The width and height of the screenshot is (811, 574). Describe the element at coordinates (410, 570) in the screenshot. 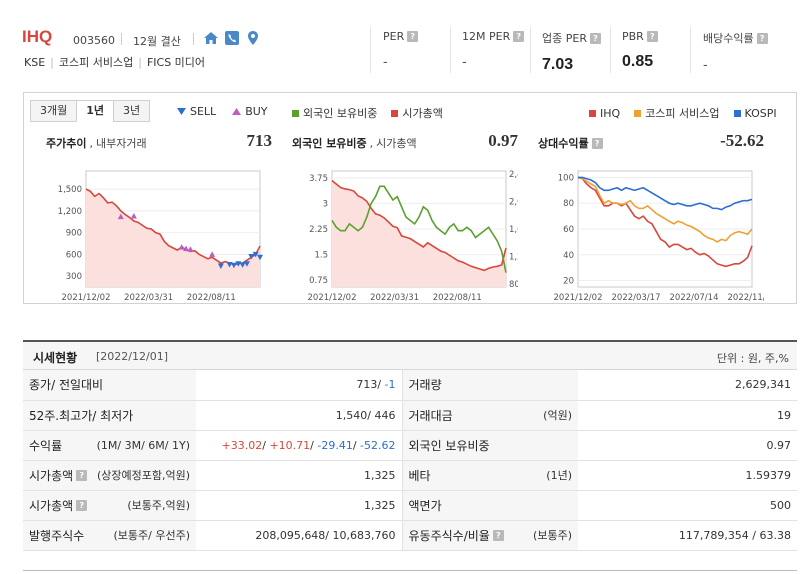

I see `bottom-divider` at that location.